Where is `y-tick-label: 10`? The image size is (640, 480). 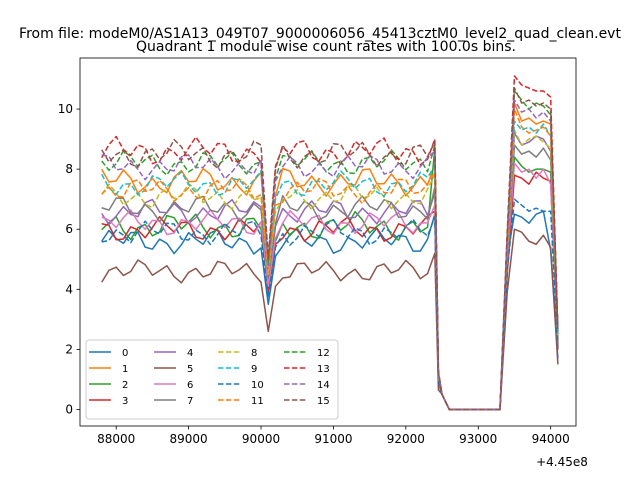 y-tick-label: 10 is located at coordinates (65, 109).